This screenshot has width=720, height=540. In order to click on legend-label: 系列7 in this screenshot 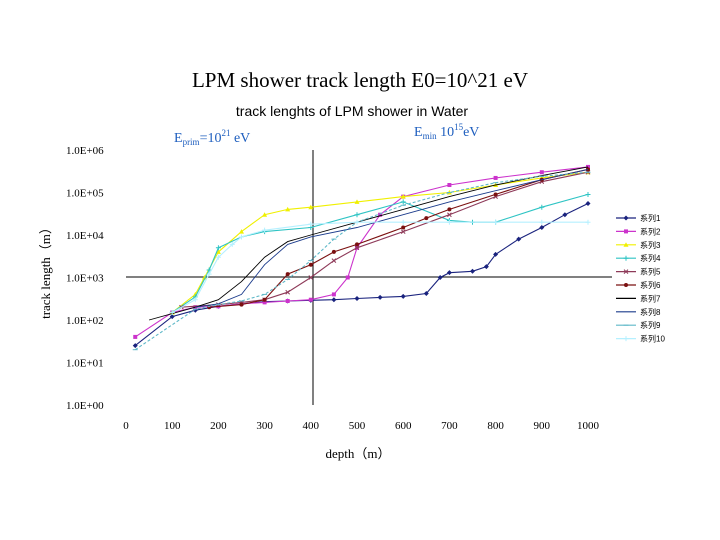, I will do `click(650, 298)`.